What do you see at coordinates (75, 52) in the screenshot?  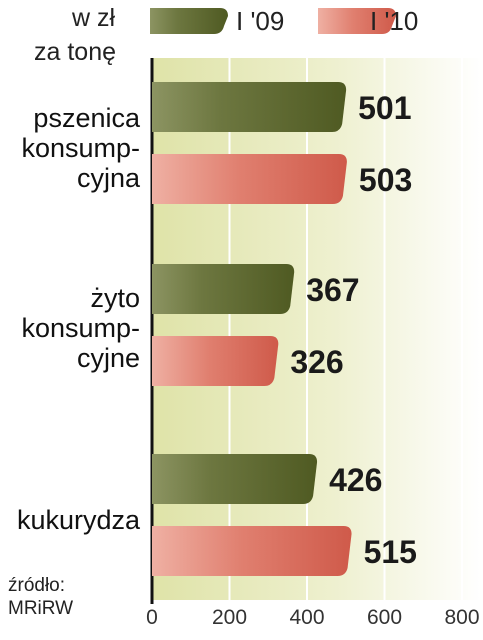 I see `unit-label-line2: za tonę` at bounding box center [75, 52].